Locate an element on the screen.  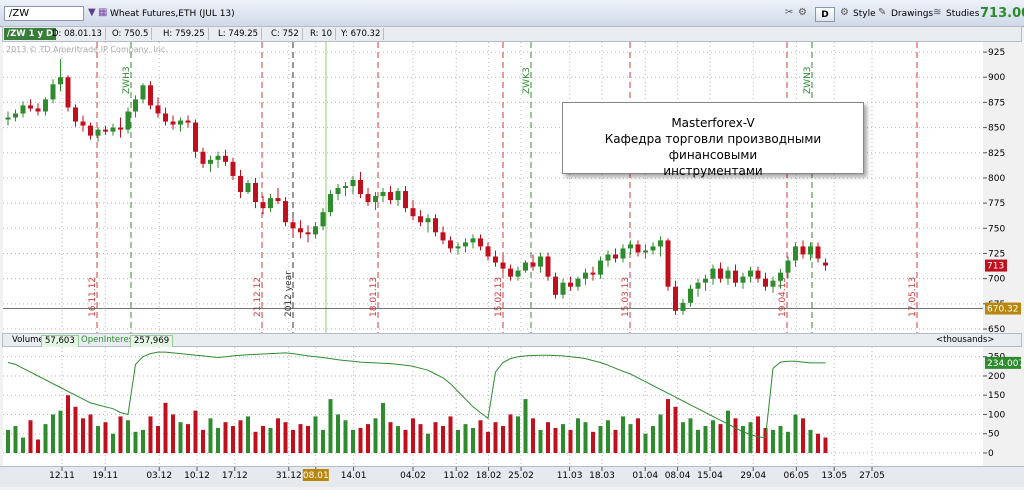
symbol-input: /ZW is located at coordinates (44, 13).